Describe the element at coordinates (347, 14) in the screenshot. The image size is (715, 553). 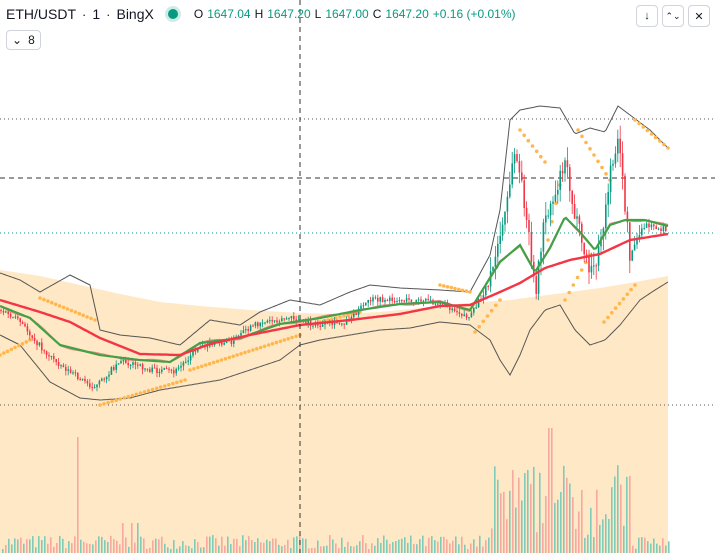
I see `low-value: 1647.00` at that location.